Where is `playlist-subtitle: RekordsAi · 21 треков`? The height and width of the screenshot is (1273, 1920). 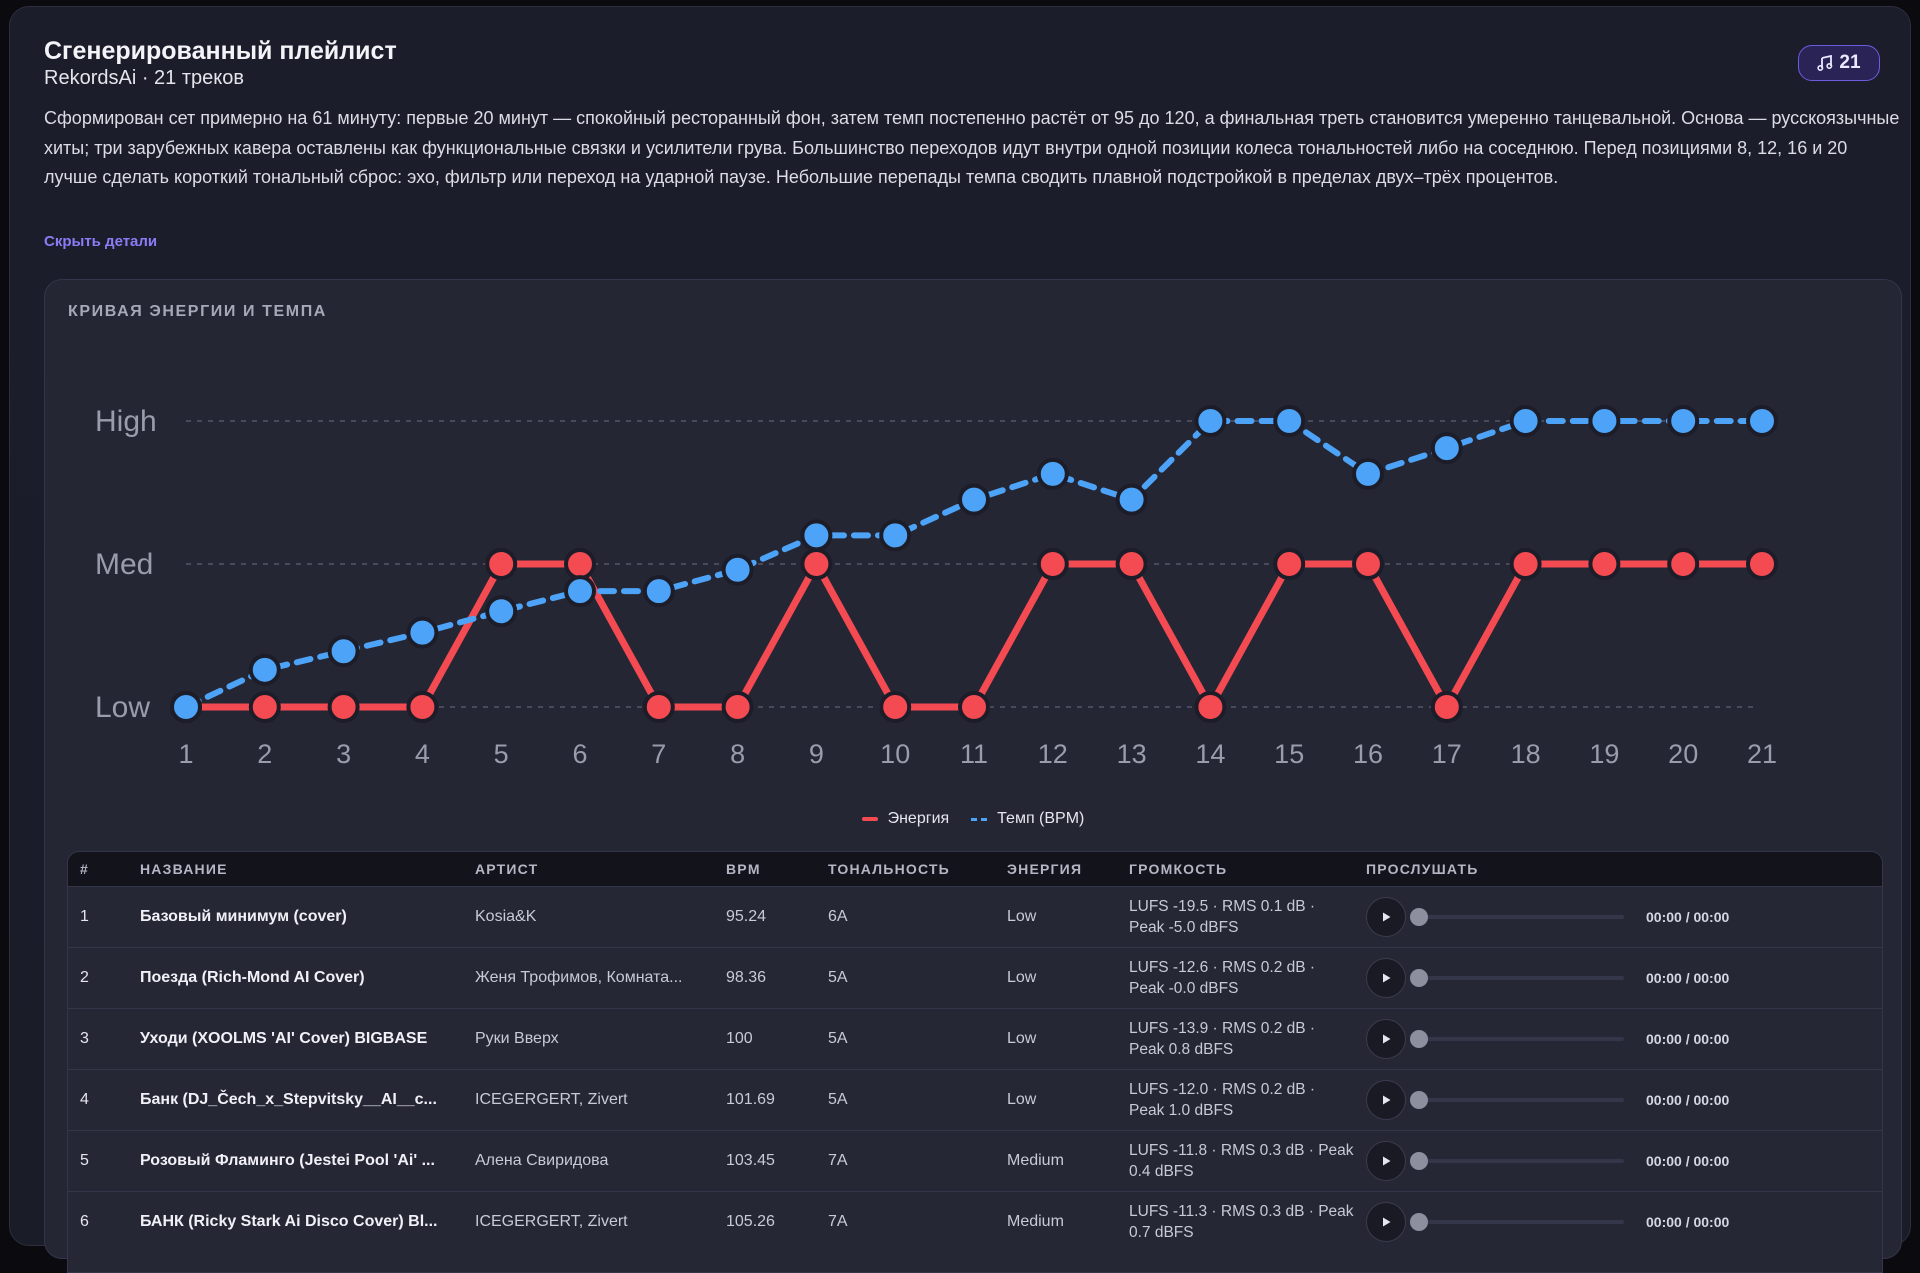
playlist-subtitle: RekordsAi · 21 треков is located at coordinates (144, 78).